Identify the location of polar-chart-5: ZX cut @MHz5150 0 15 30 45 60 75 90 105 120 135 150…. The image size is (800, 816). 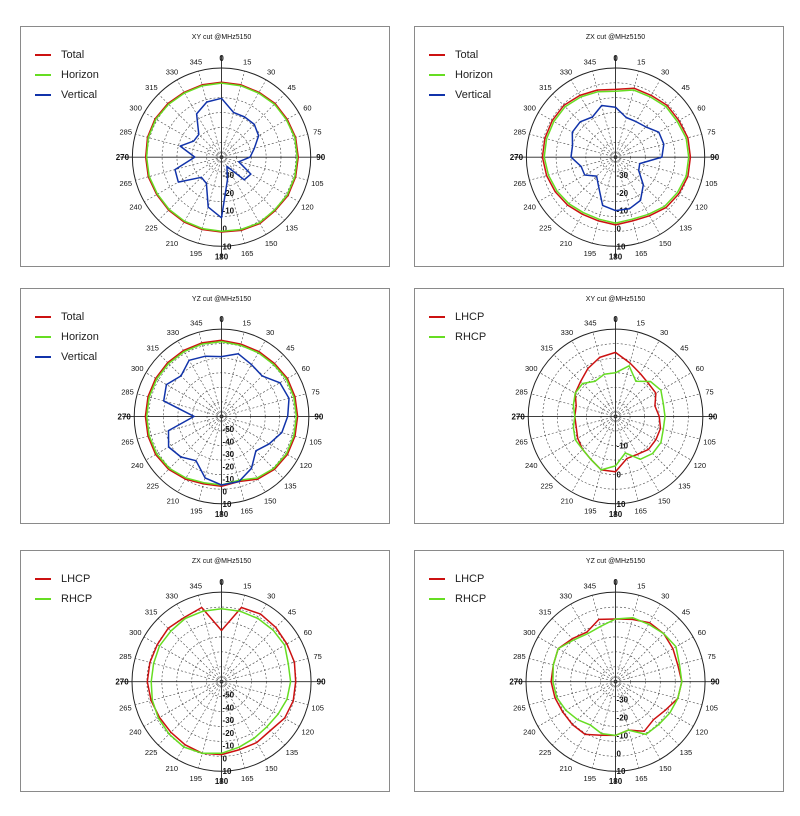
(220, 672).